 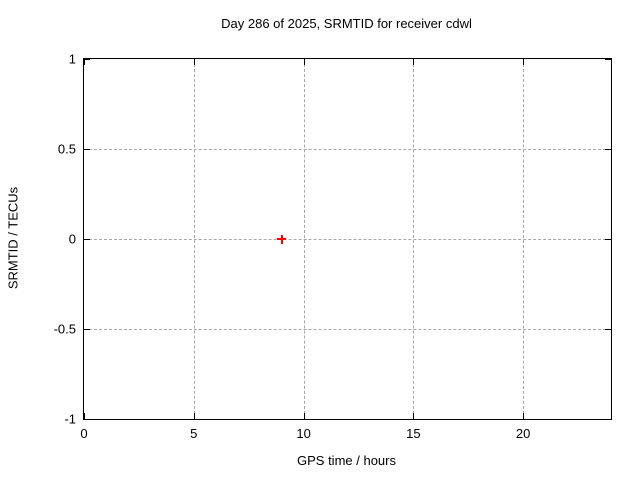 I want to click on x-tick-label: 5, so click(x=194, y=433).